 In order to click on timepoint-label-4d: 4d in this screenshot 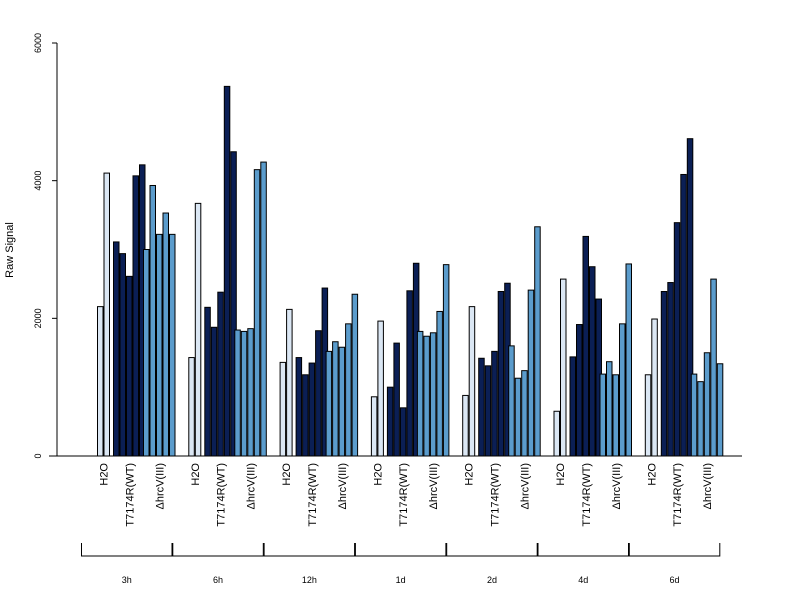, I will do `click(583, 580)`.